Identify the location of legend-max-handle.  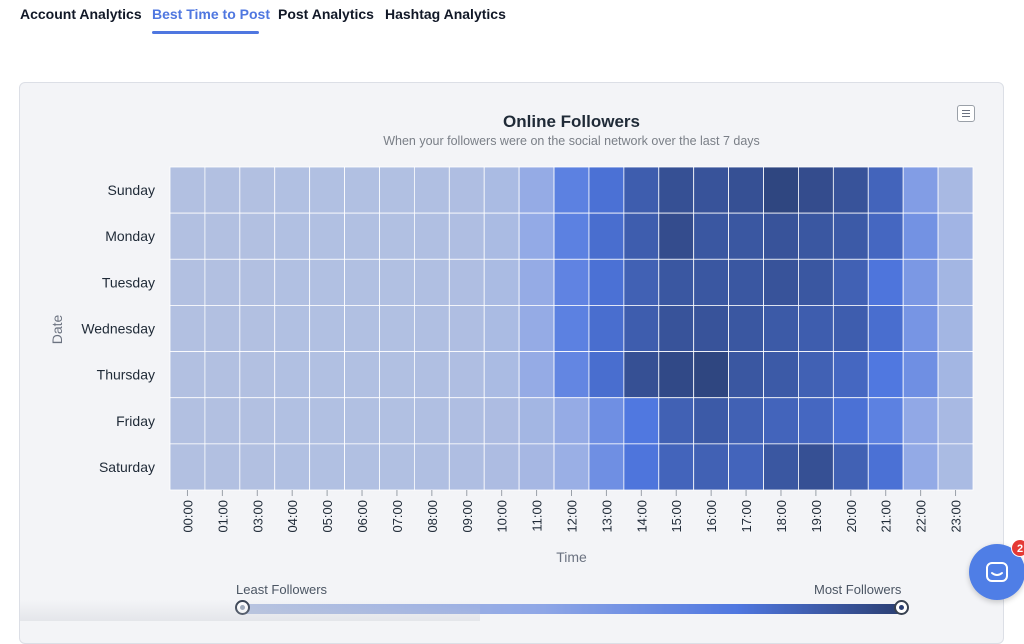
(901, 607).